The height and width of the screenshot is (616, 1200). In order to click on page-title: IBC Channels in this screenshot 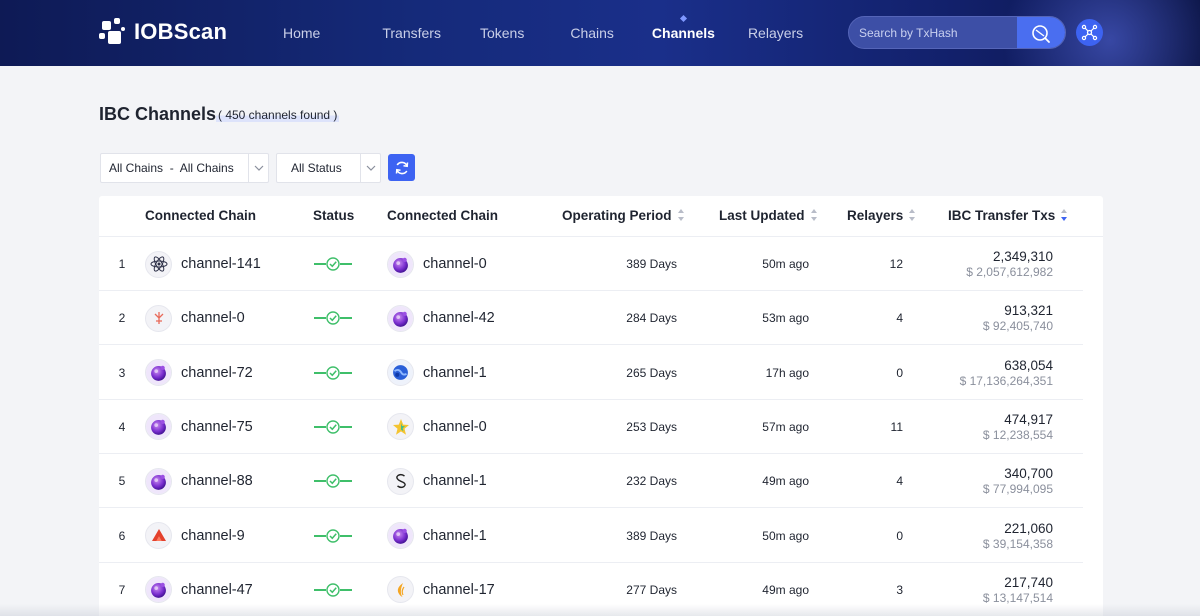, I will do `click(158, 114)`.